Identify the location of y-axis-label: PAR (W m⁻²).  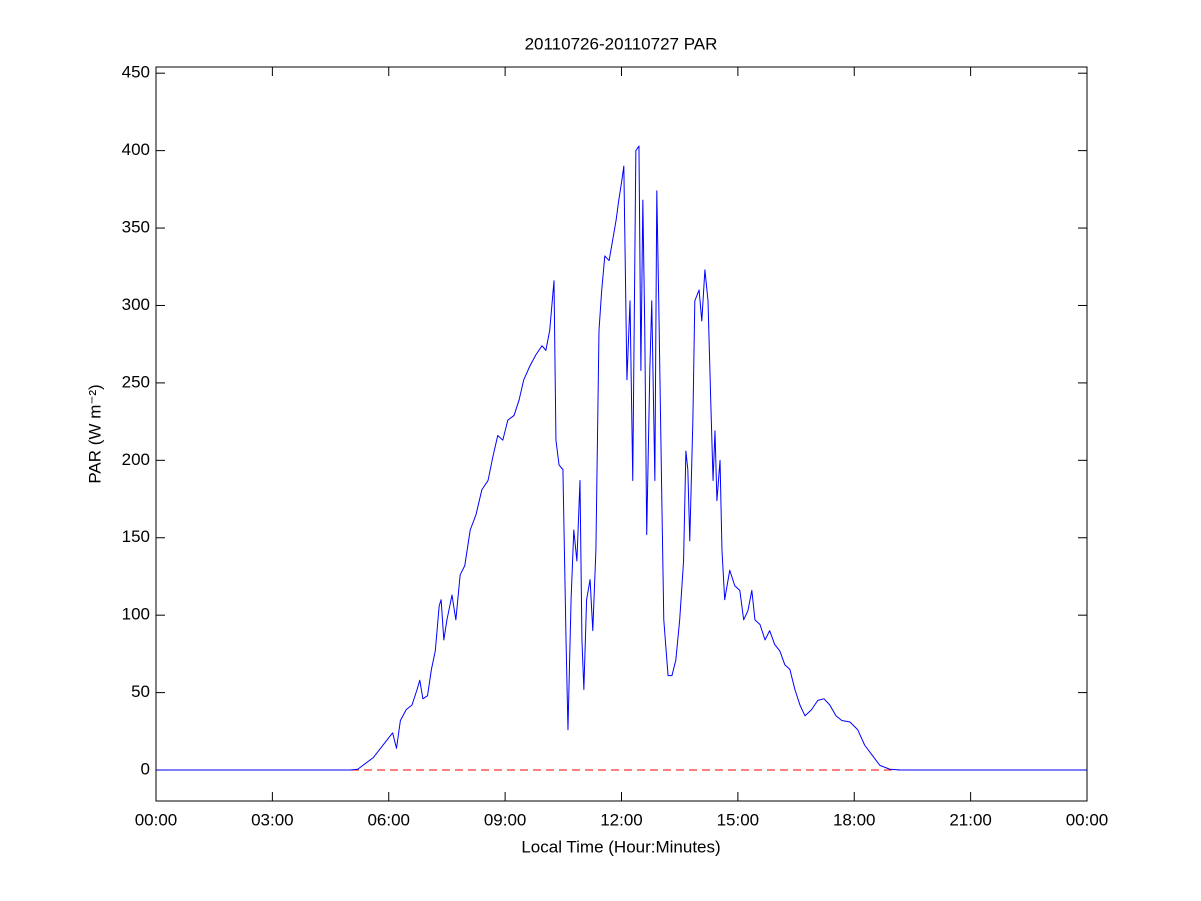
(94, 433).